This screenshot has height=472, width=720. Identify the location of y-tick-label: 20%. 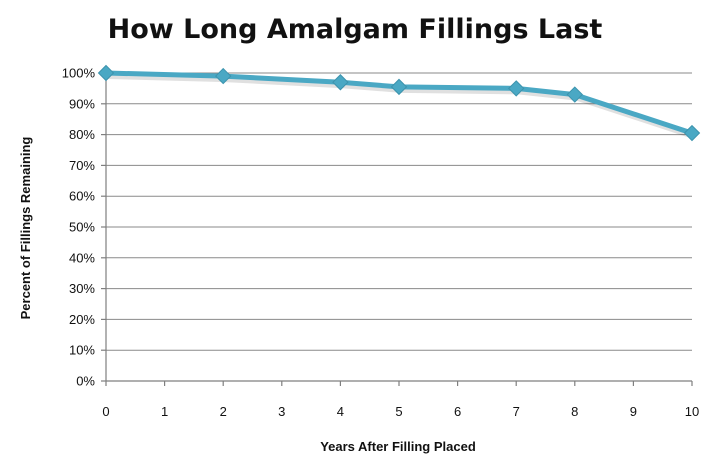
(82, 319).